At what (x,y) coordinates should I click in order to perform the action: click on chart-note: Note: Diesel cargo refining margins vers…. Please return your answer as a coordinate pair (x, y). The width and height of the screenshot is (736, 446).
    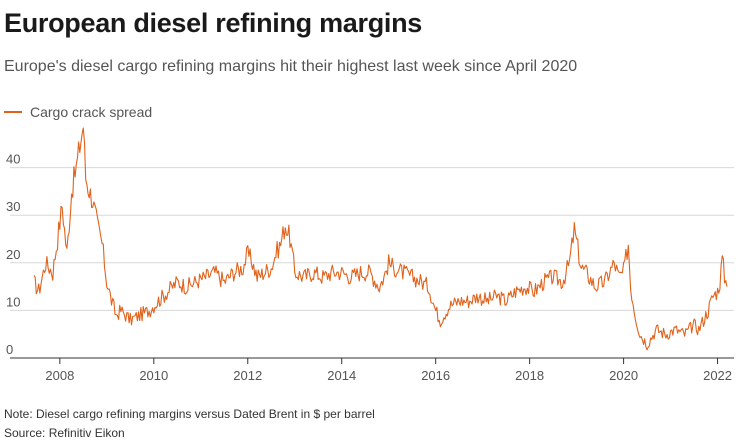
    Looking at the image, I should click on (189, 414).